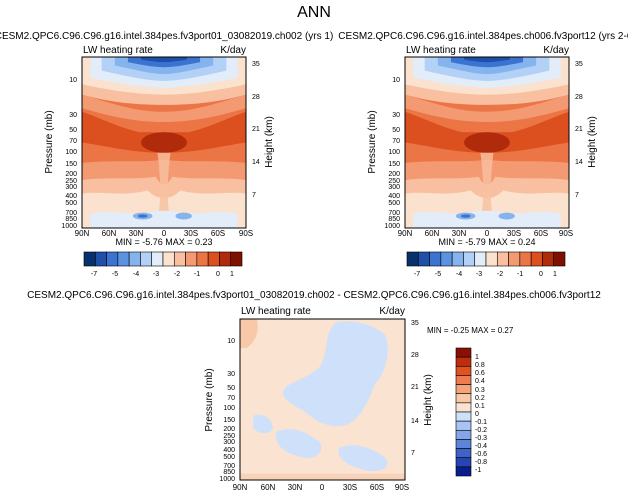 This screenshot has width=628, height=500. Describe the element at coordinates (487, 142) in the screenshot. I see `panel-2-contours` at that location.